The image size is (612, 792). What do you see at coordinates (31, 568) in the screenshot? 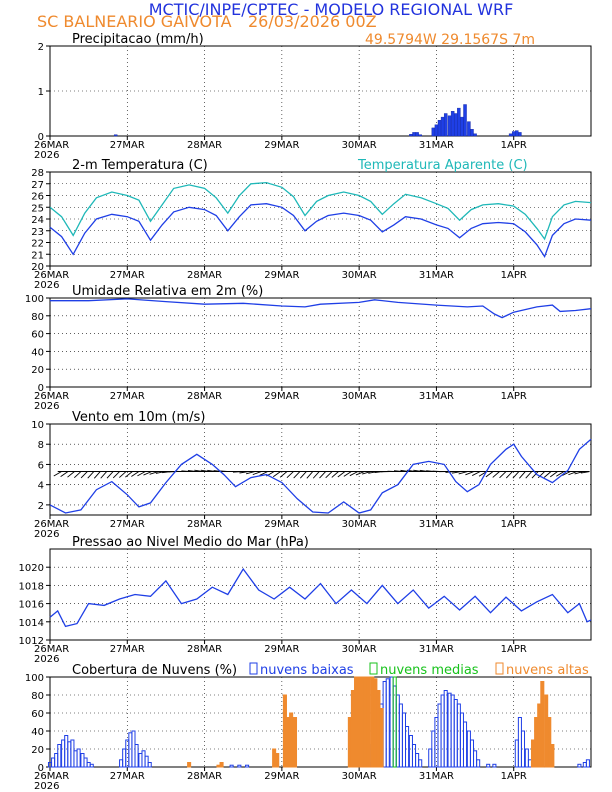
I see `y-tick-label: 1020` at bounding box center [31, 568].